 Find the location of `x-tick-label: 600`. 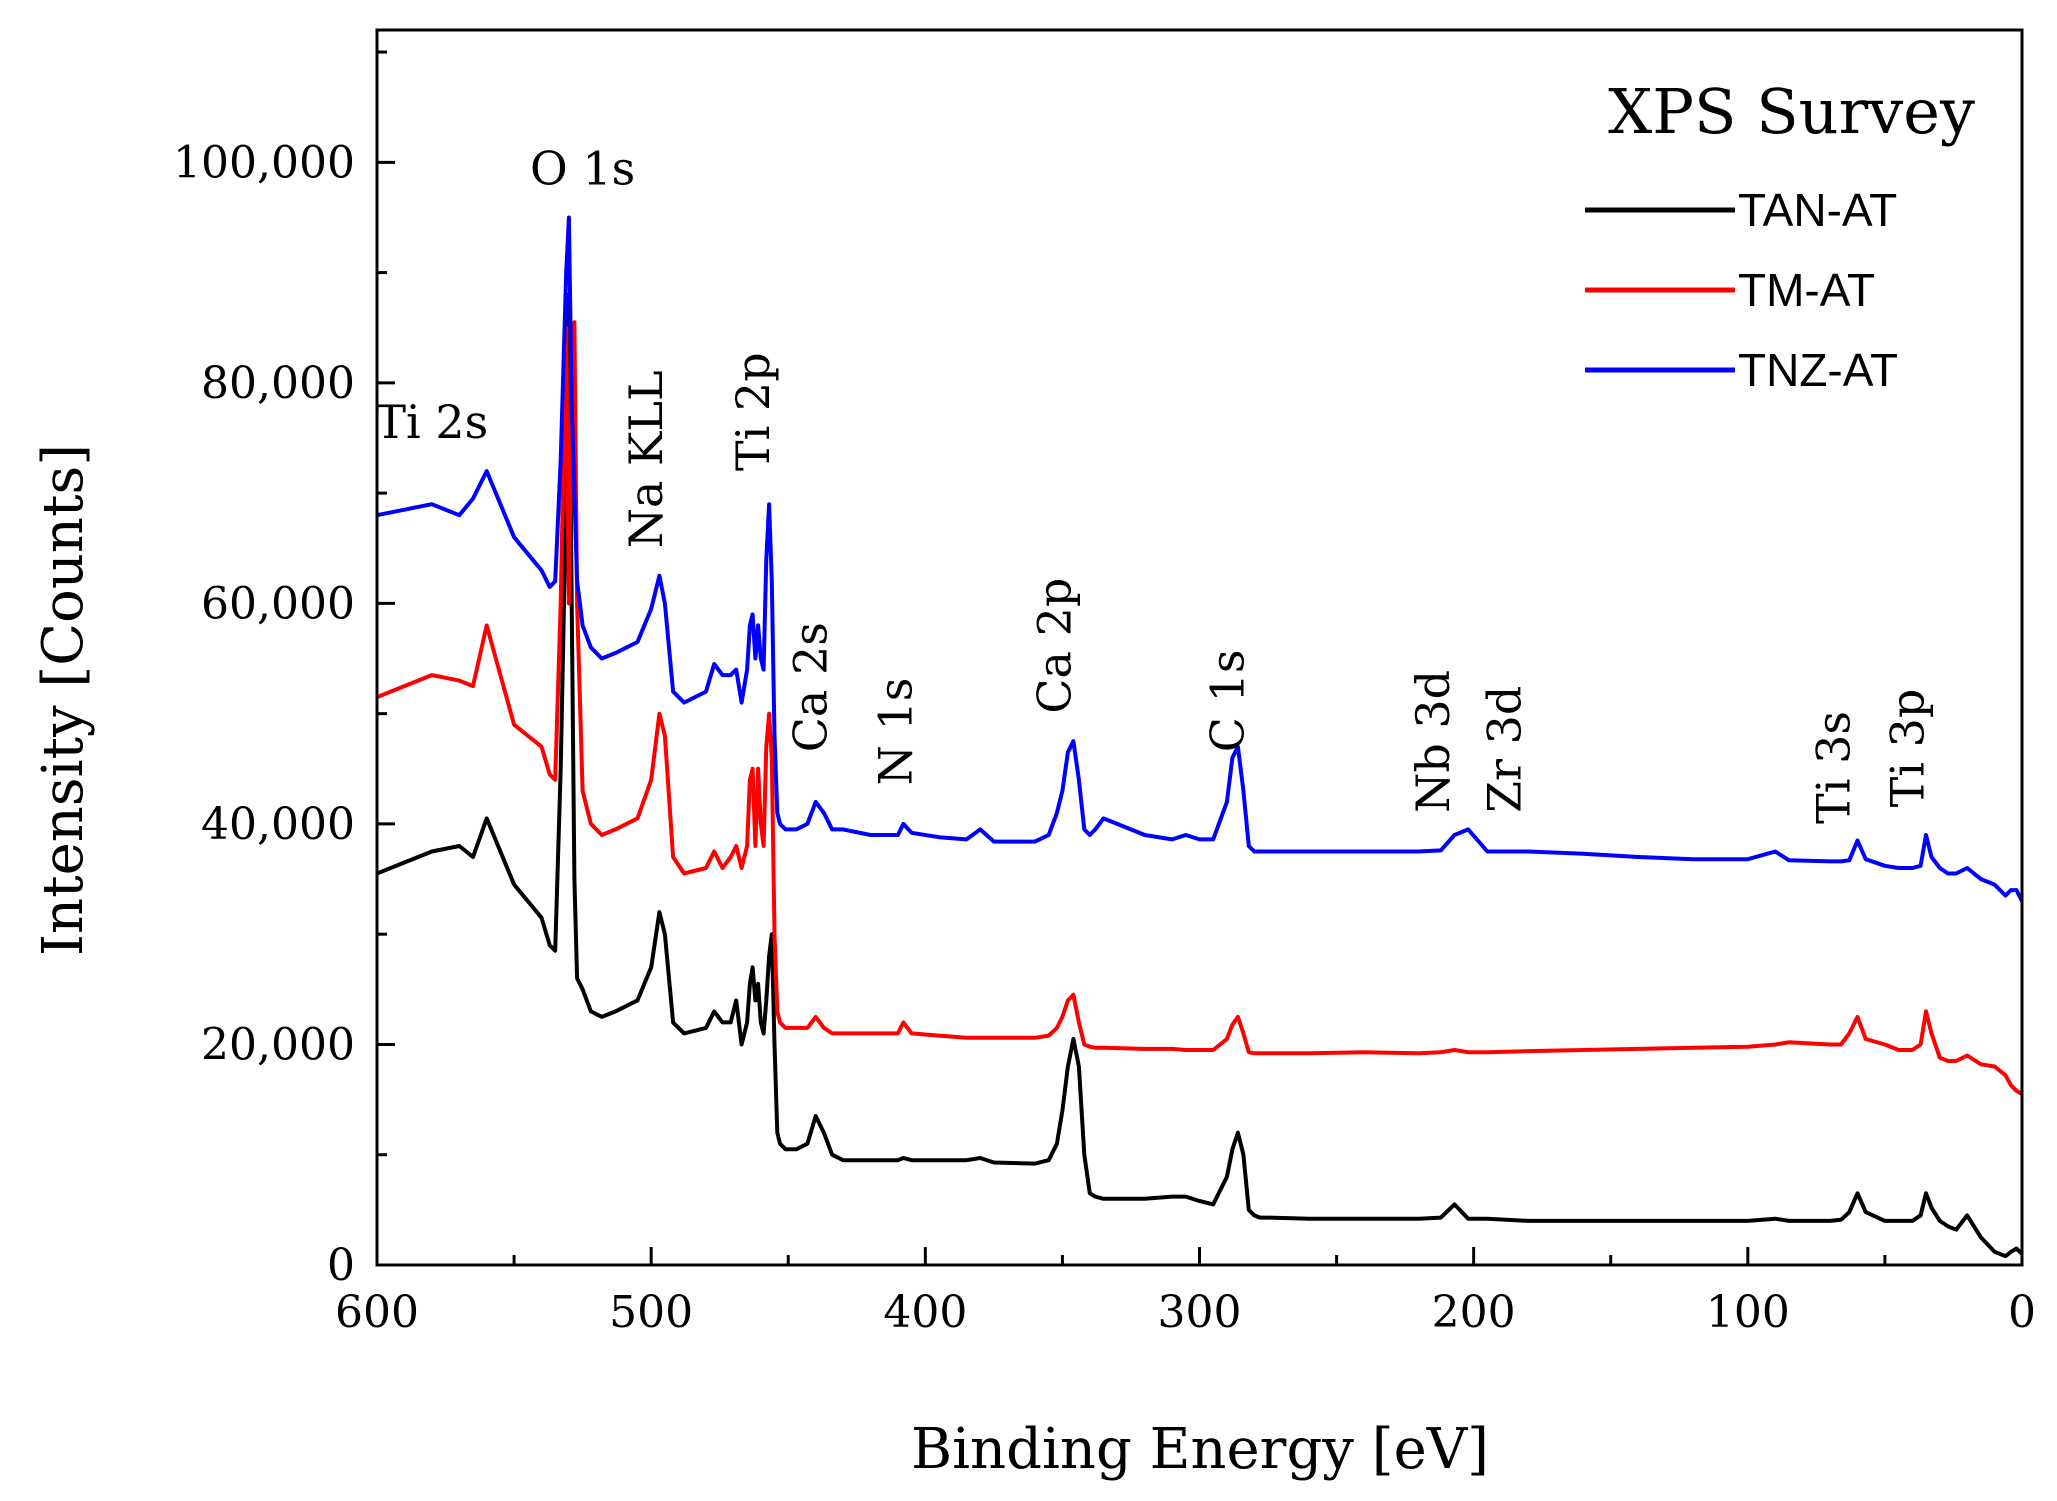

x-tick-label: 600 is located at coordinates (377, 1312).